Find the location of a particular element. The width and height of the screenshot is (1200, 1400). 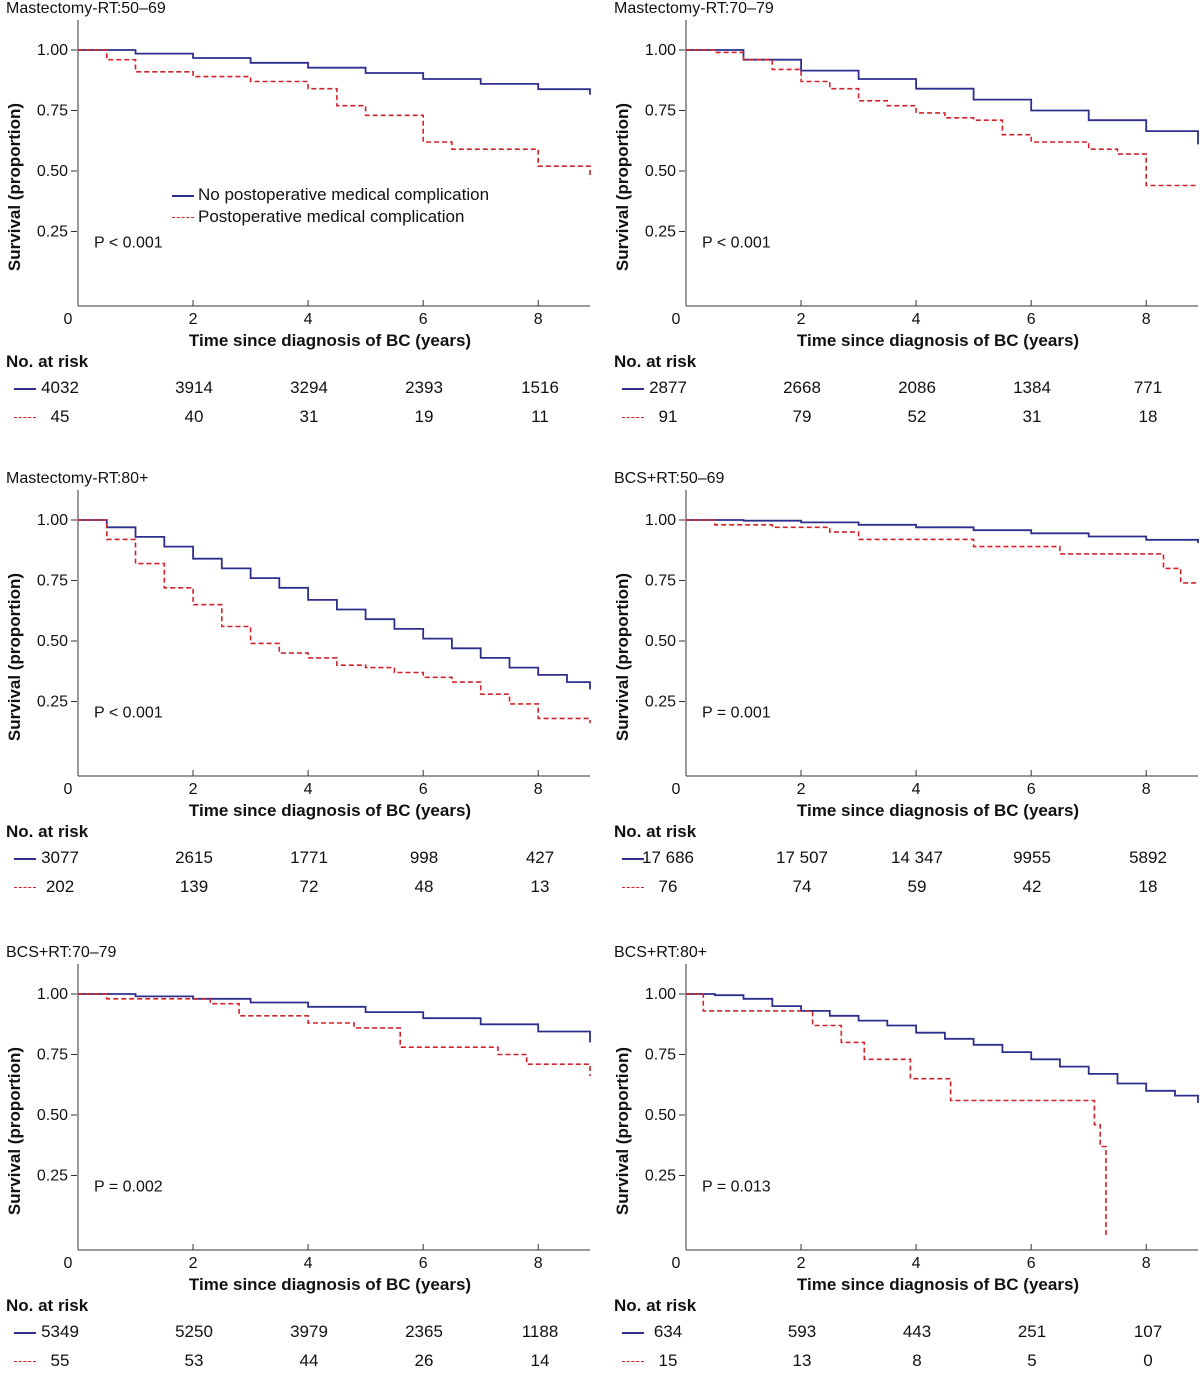

at-risk-count: 74 is located at coordinates (802, 886).